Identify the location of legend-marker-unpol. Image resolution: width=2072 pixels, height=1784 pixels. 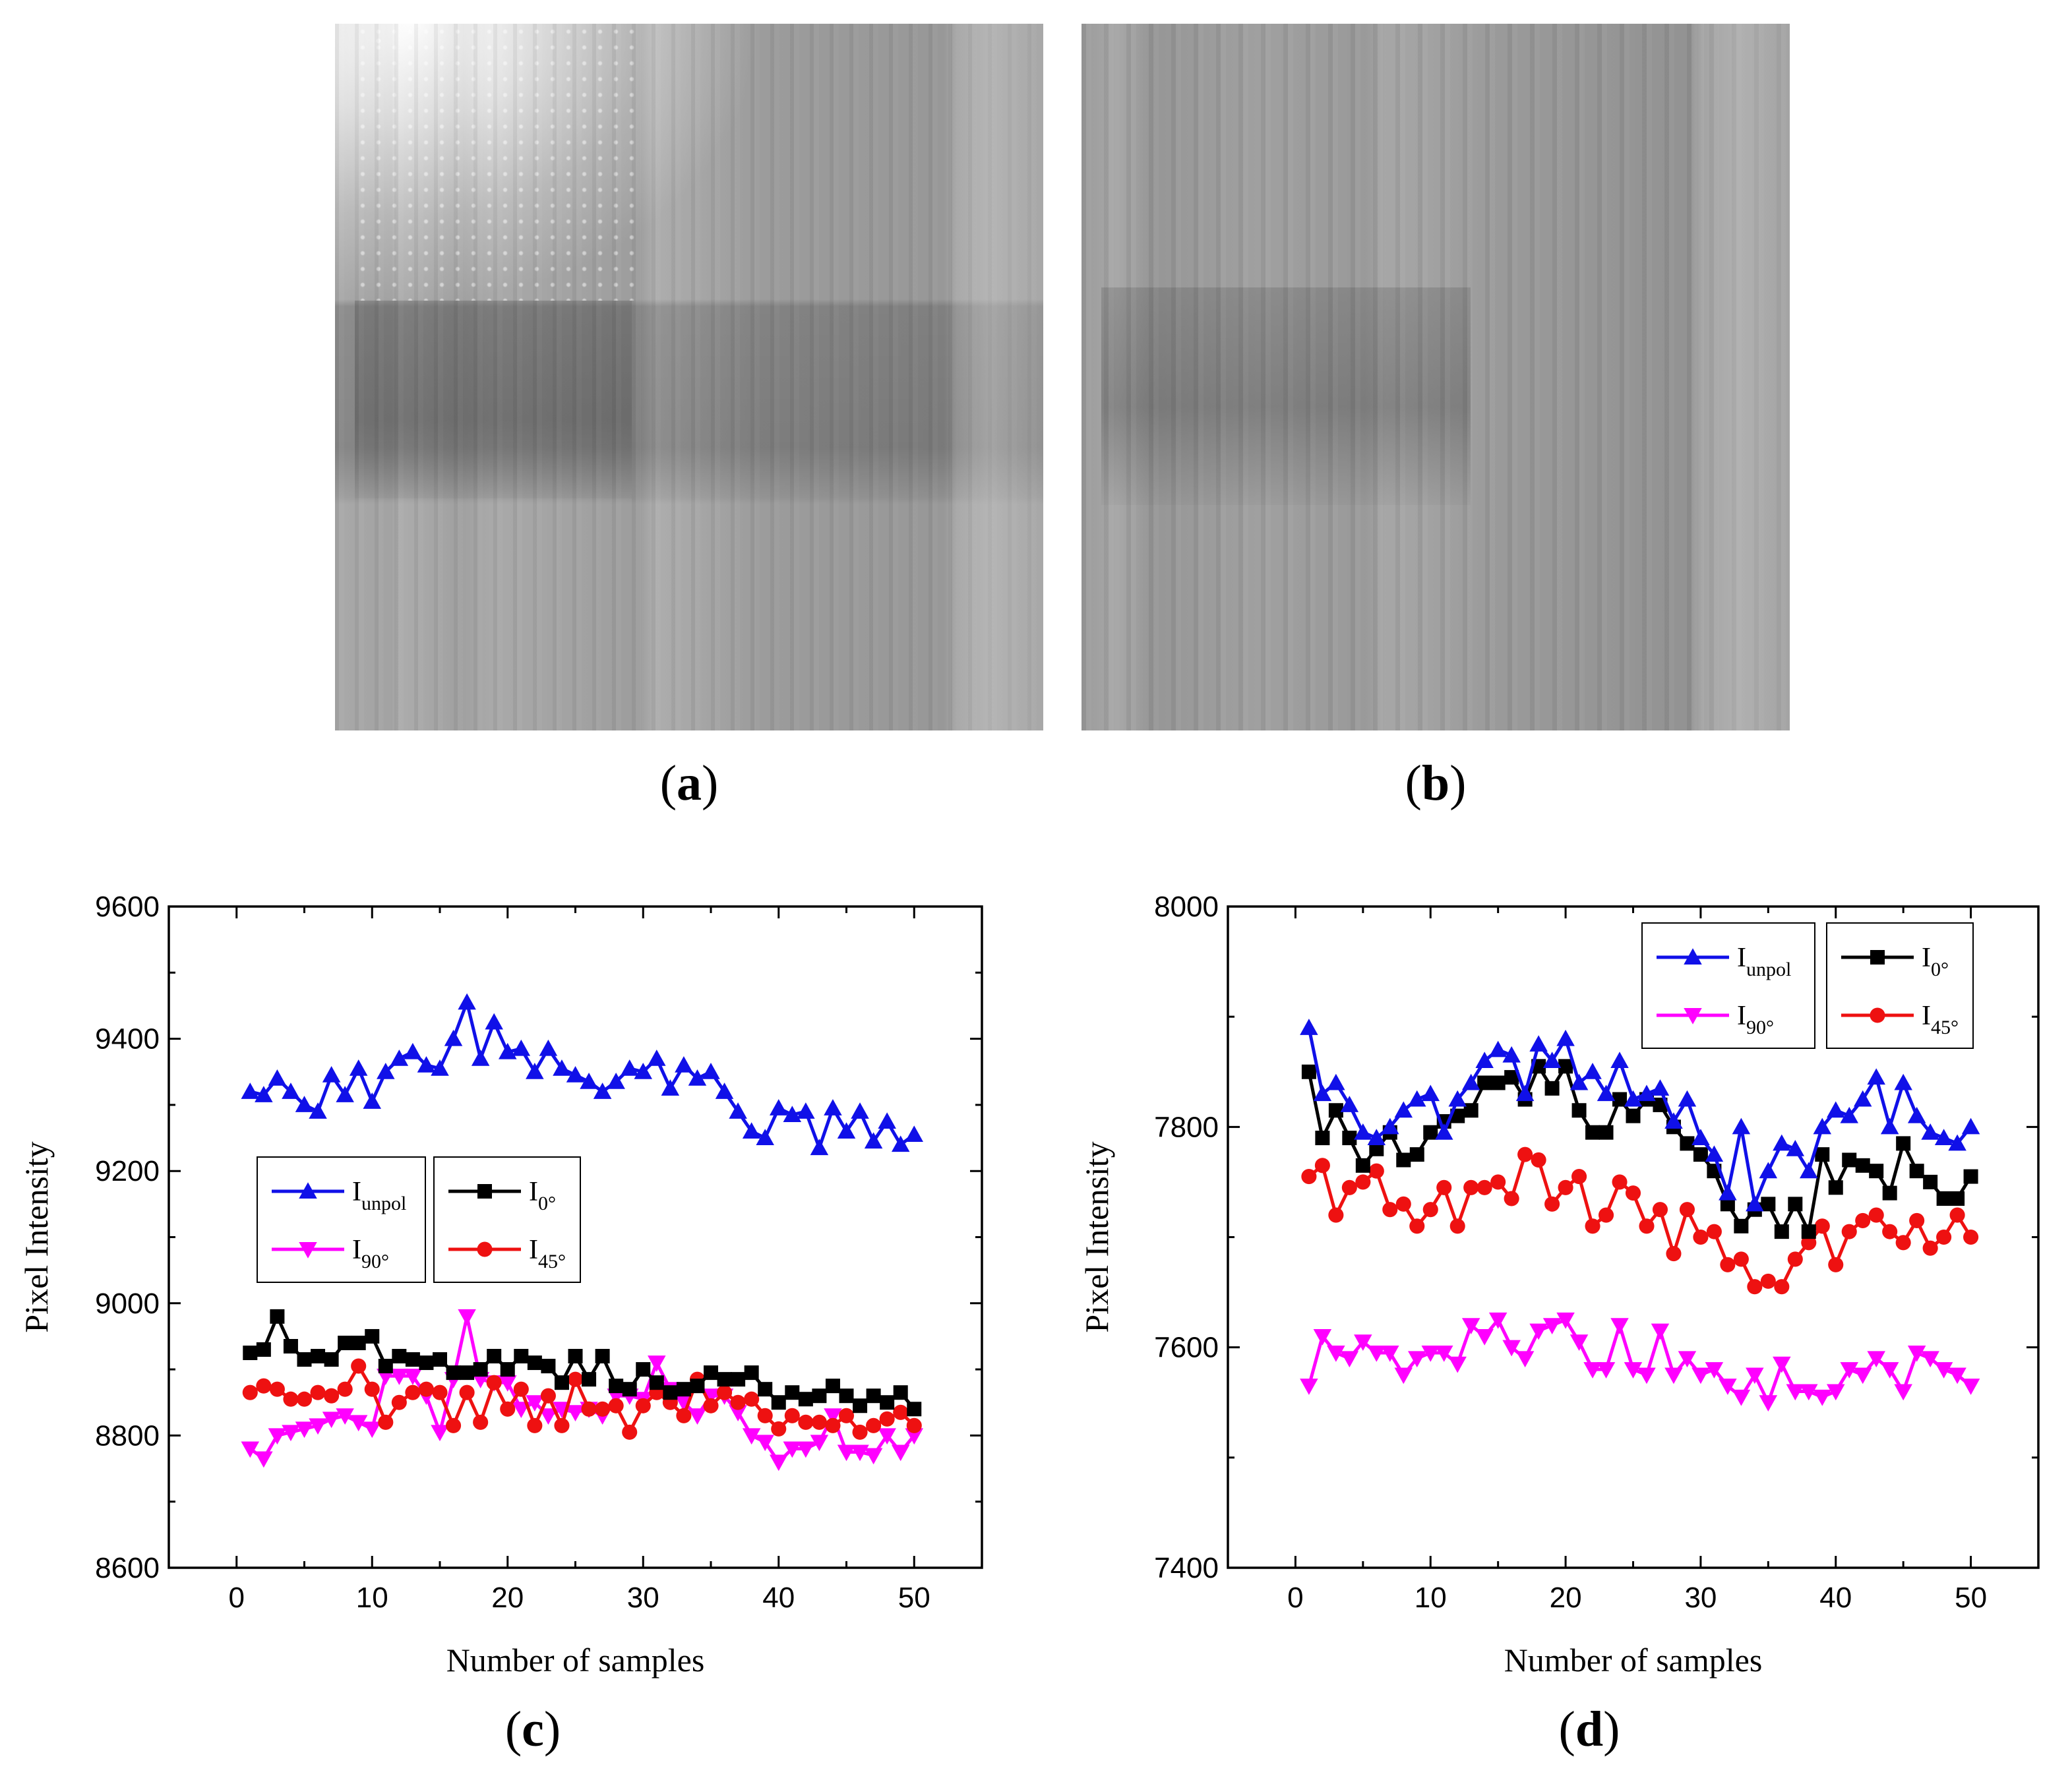
(1693, 957).